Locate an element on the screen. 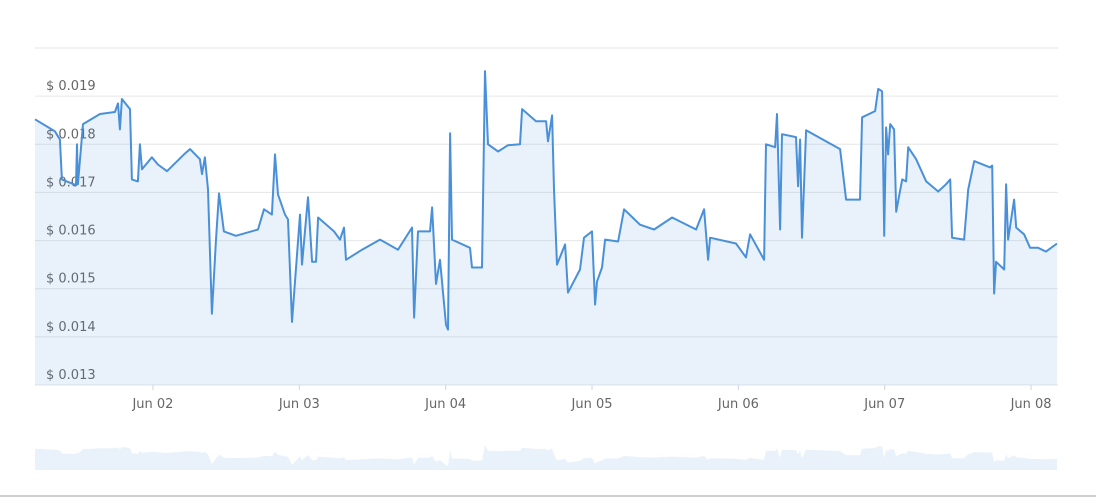 The height and width of the screenshot is (501, 1096). y-tick-label: $ 0.015 is located at coordinates (71, 279).